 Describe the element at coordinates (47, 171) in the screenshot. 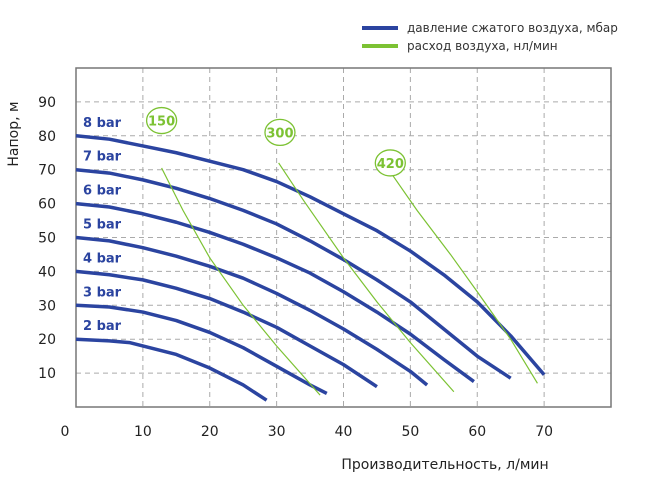

I see `y-tick-label: 70` at that location.